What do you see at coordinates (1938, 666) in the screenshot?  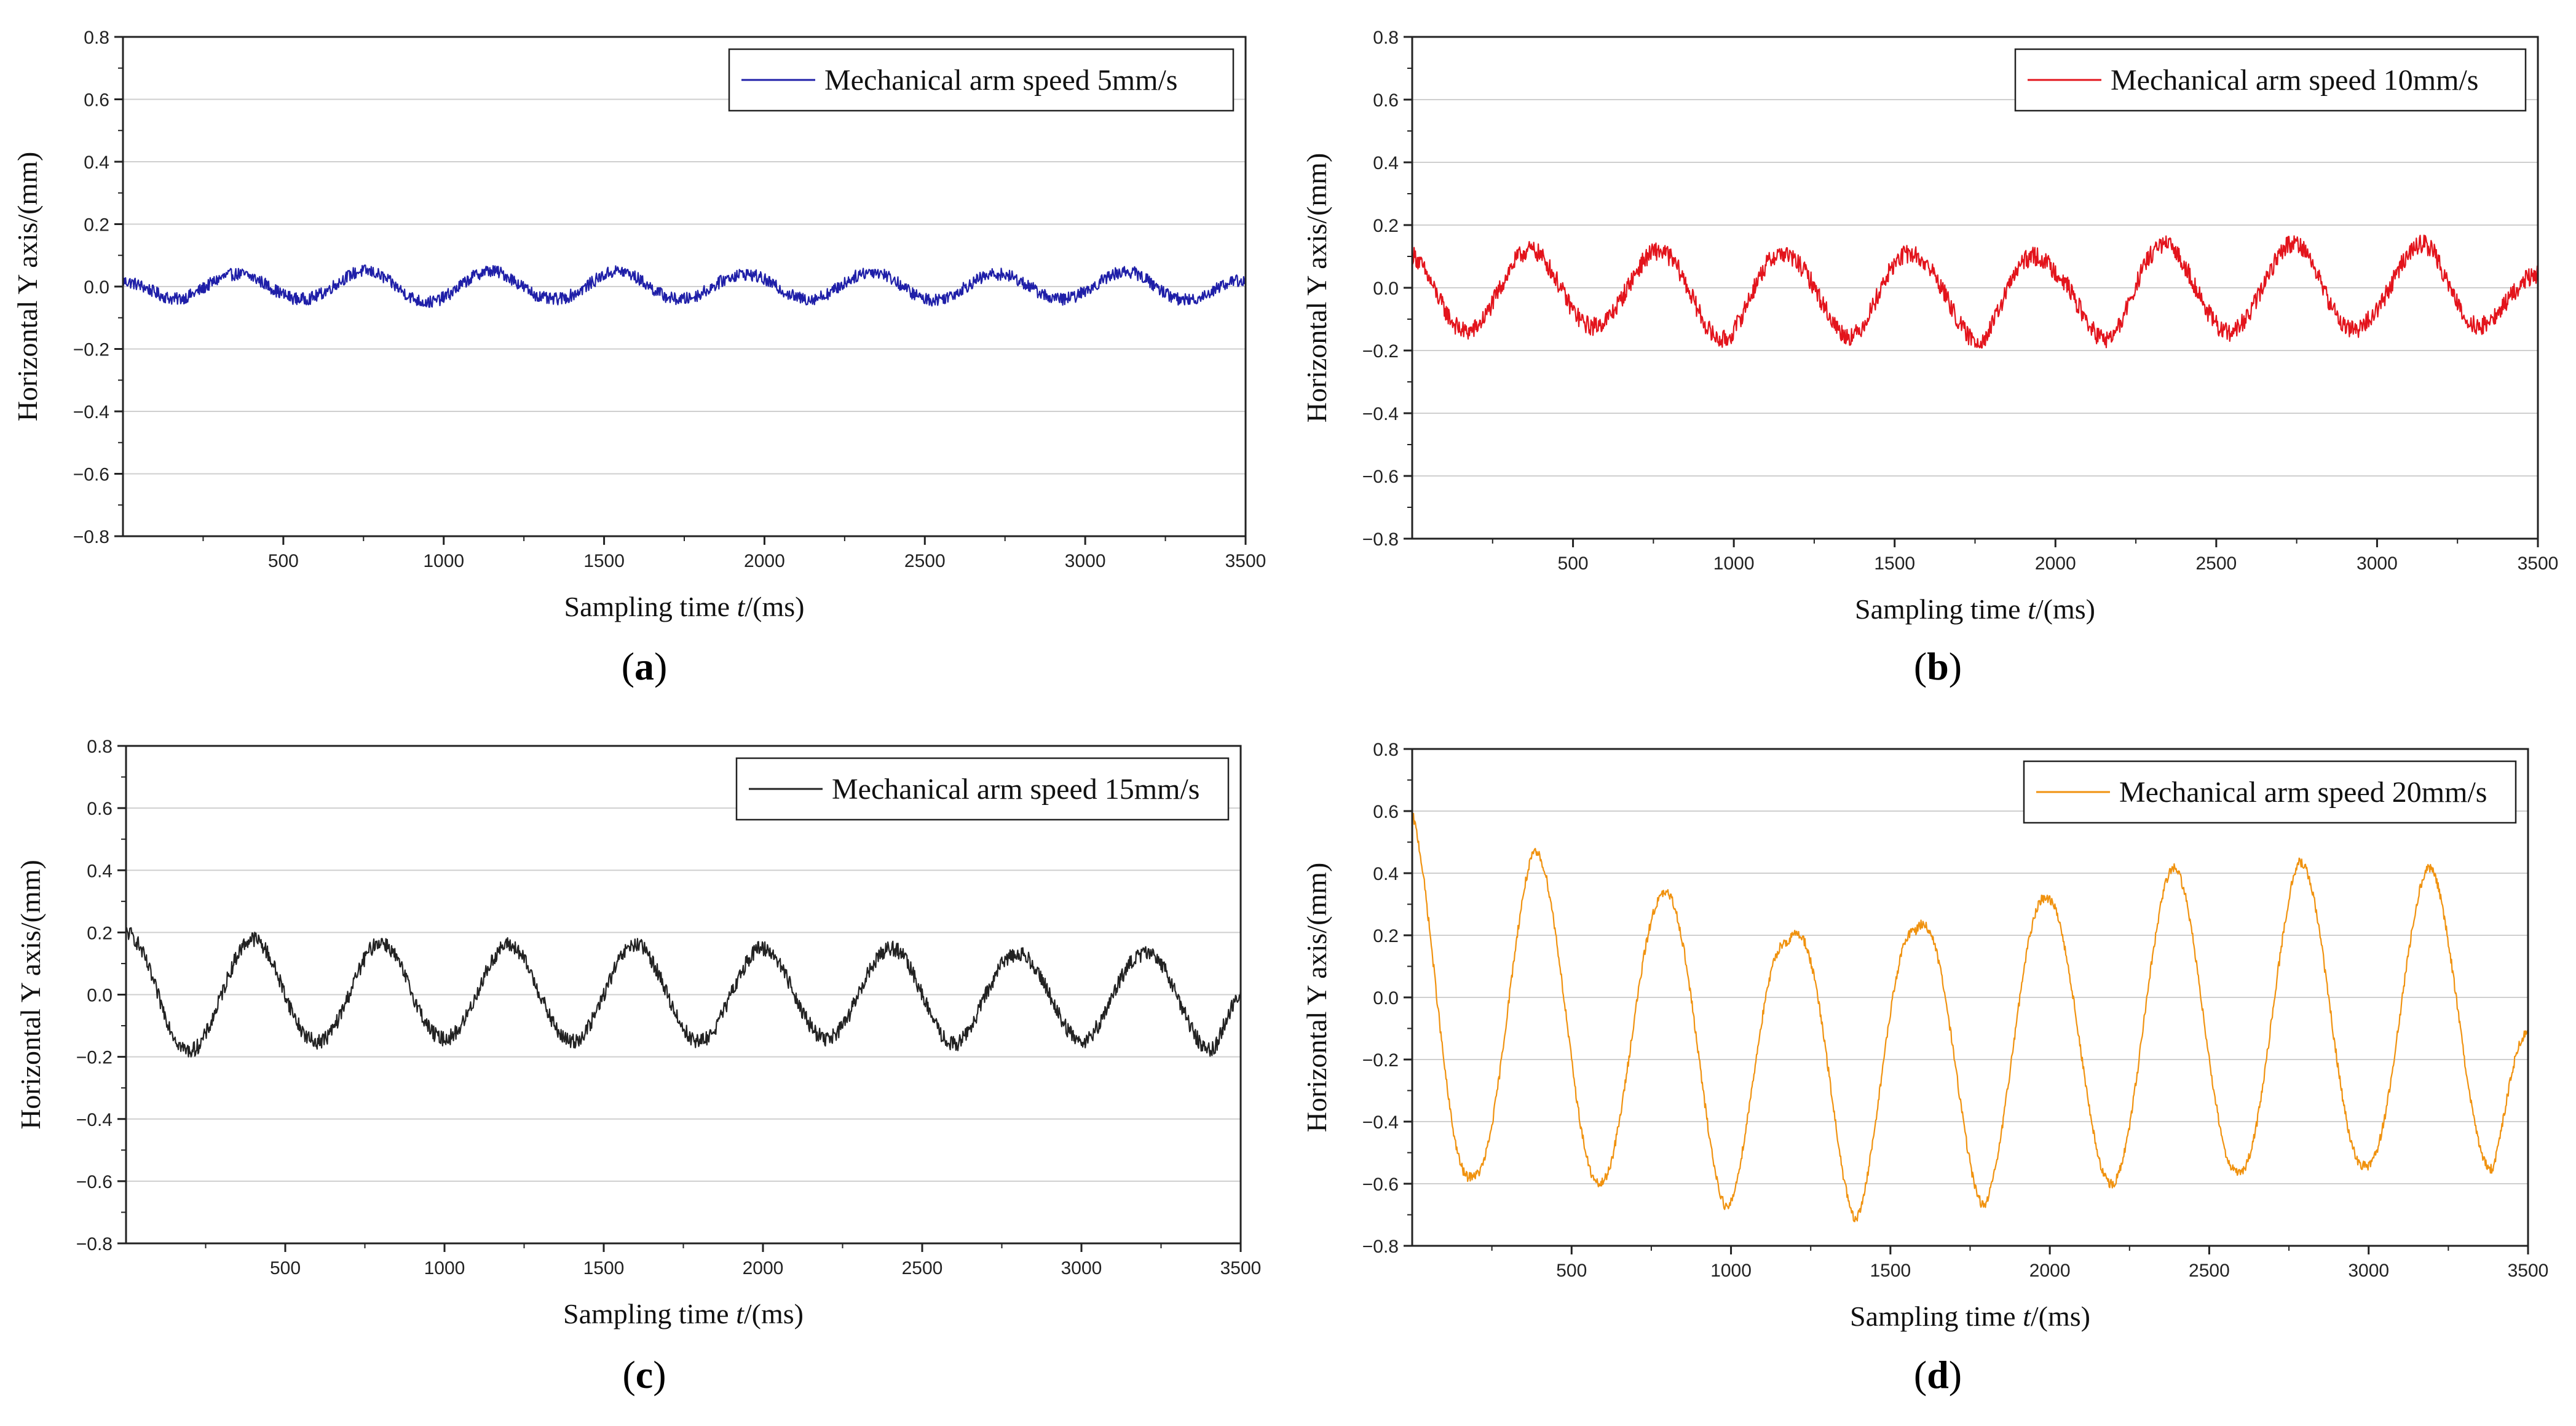 I see `panel-label: (b)` at bounding box center [1938, 666].